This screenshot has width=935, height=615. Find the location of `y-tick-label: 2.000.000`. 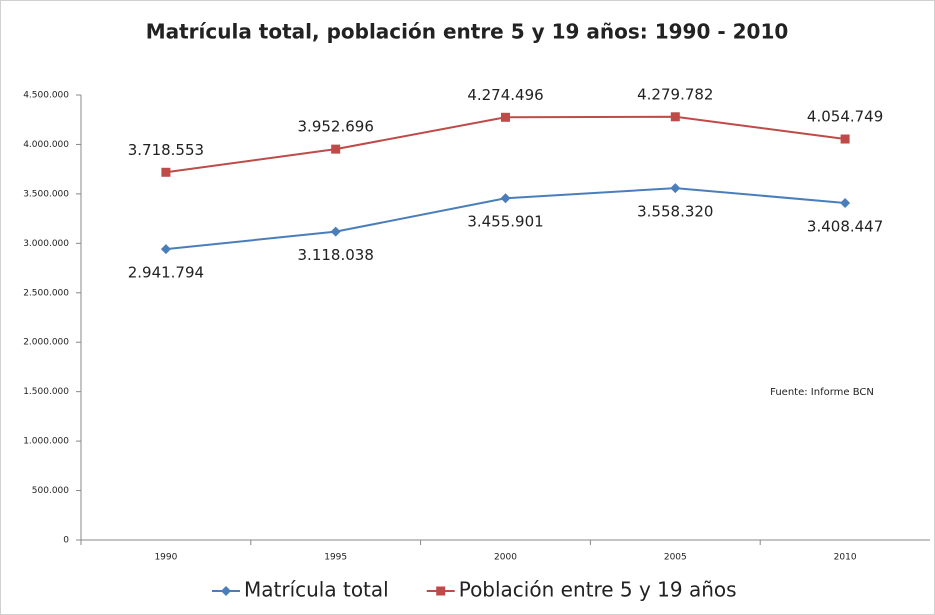

y-tick-label: 2.000.000 is located at coordinates (46, 343).